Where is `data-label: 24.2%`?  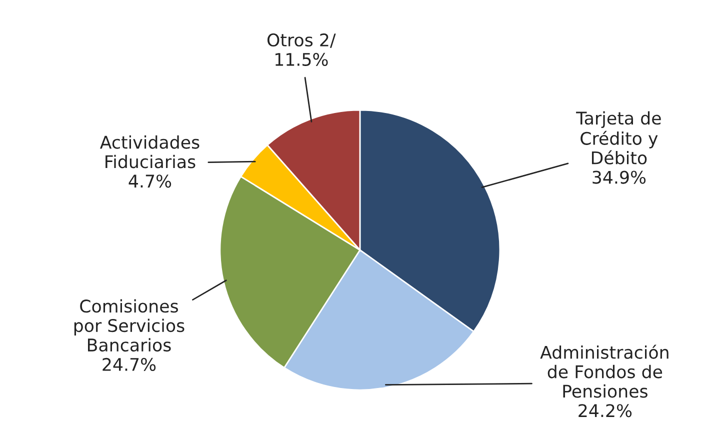
data-label: 24.2% is located at coordinates (605, 411).